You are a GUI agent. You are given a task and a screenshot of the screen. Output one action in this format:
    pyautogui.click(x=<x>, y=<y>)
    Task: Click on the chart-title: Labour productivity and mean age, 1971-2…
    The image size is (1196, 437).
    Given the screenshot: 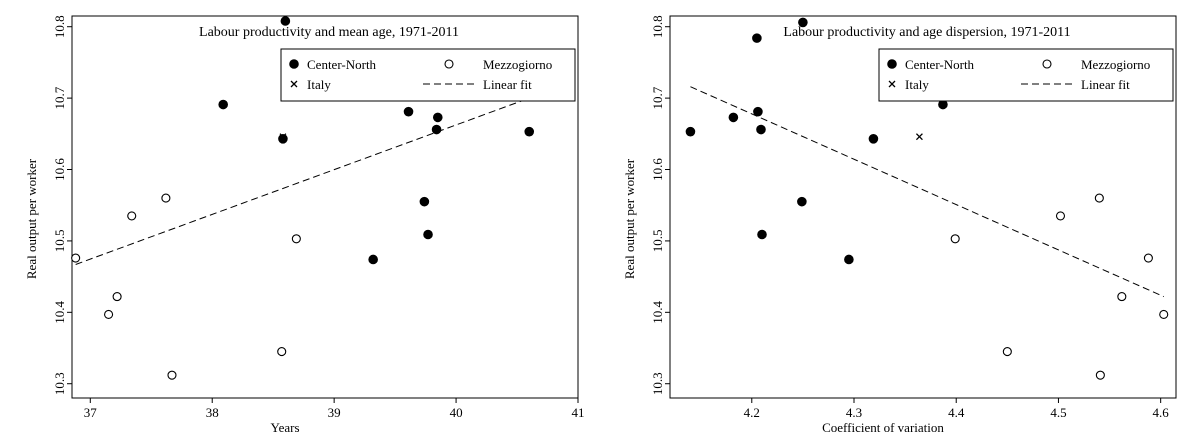 What is the action you would take?
    pyautogui.click(x=329, y=32)
    